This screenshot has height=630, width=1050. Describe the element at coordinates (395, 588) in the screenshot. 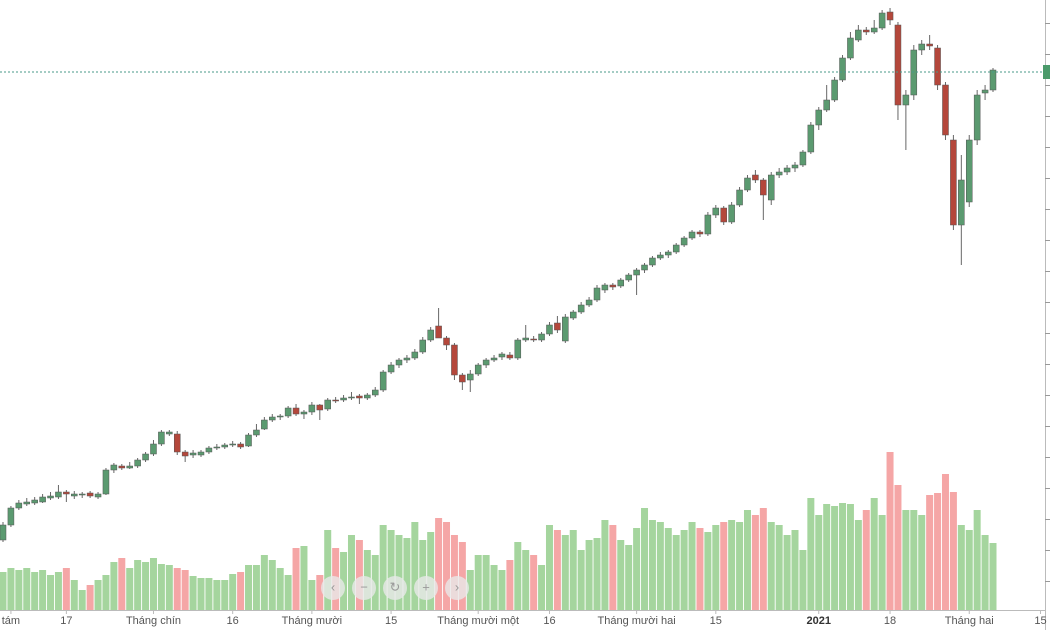

I see `reset-button: ↻` at that location.